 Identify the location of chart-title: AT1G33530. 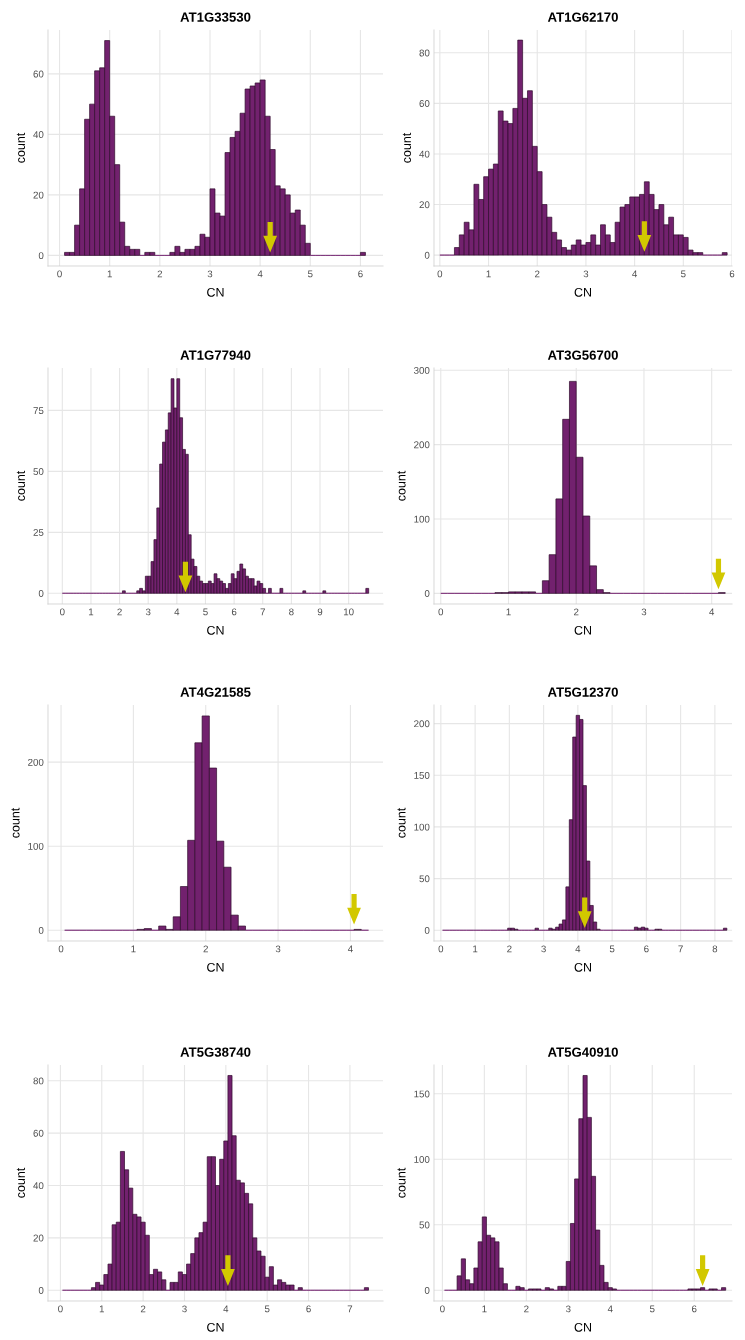
(215, 17).